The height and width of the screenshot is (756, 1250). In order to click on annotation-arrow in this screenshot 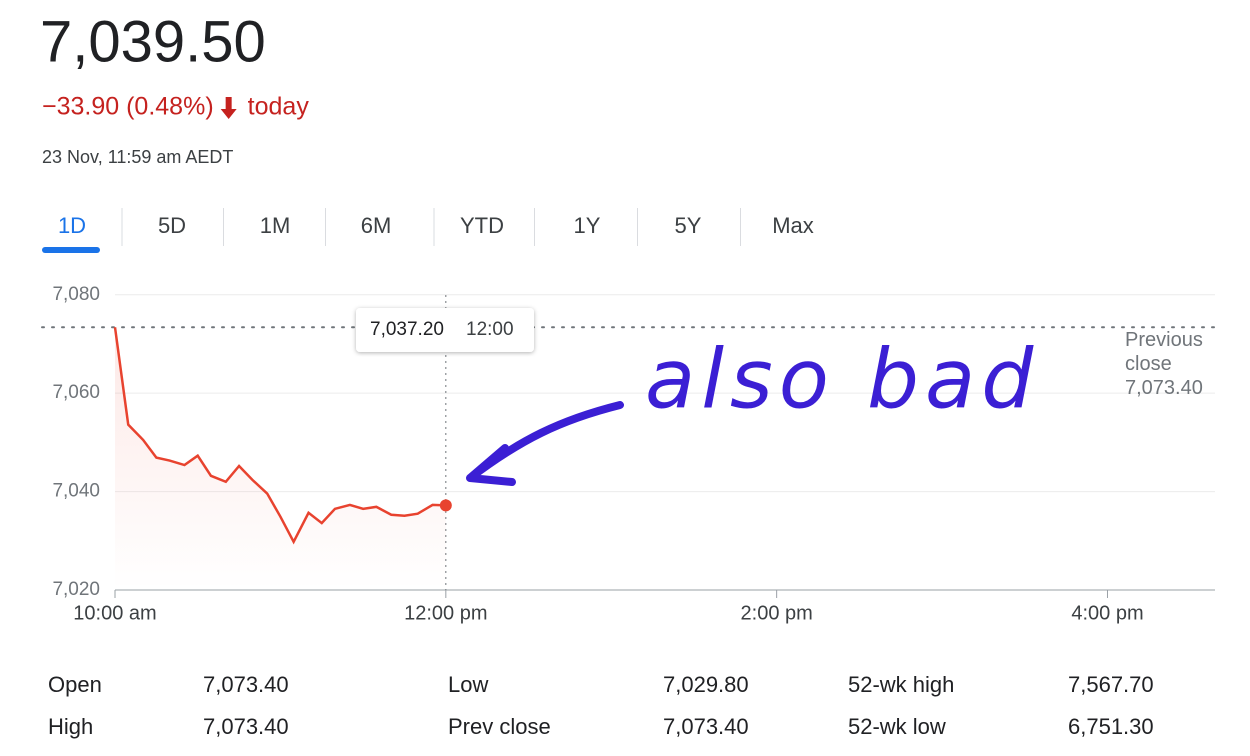, I will do `click(545, 443)`.